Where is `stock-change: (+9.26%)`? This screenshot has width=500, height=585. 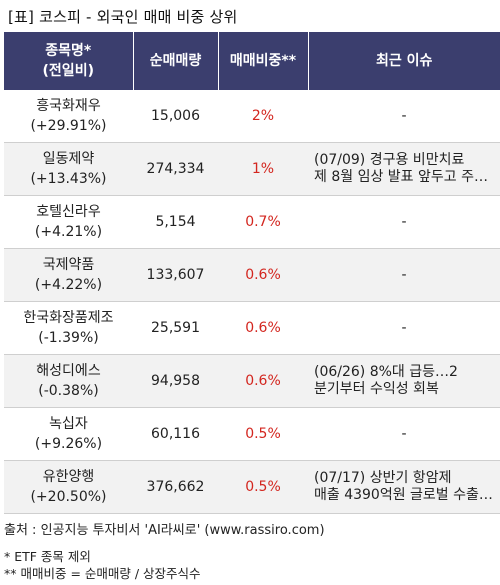 stock-change: (+9.26%) is located at coordinates (68, 444).